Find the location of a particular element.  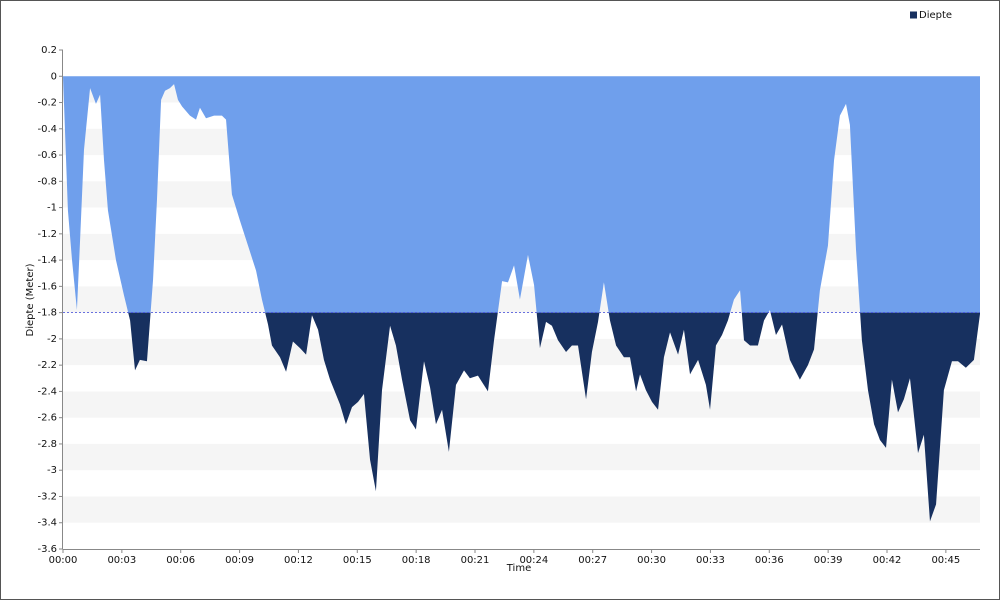

y-tick-label: -2.6 is located at coordinates (47, 418).